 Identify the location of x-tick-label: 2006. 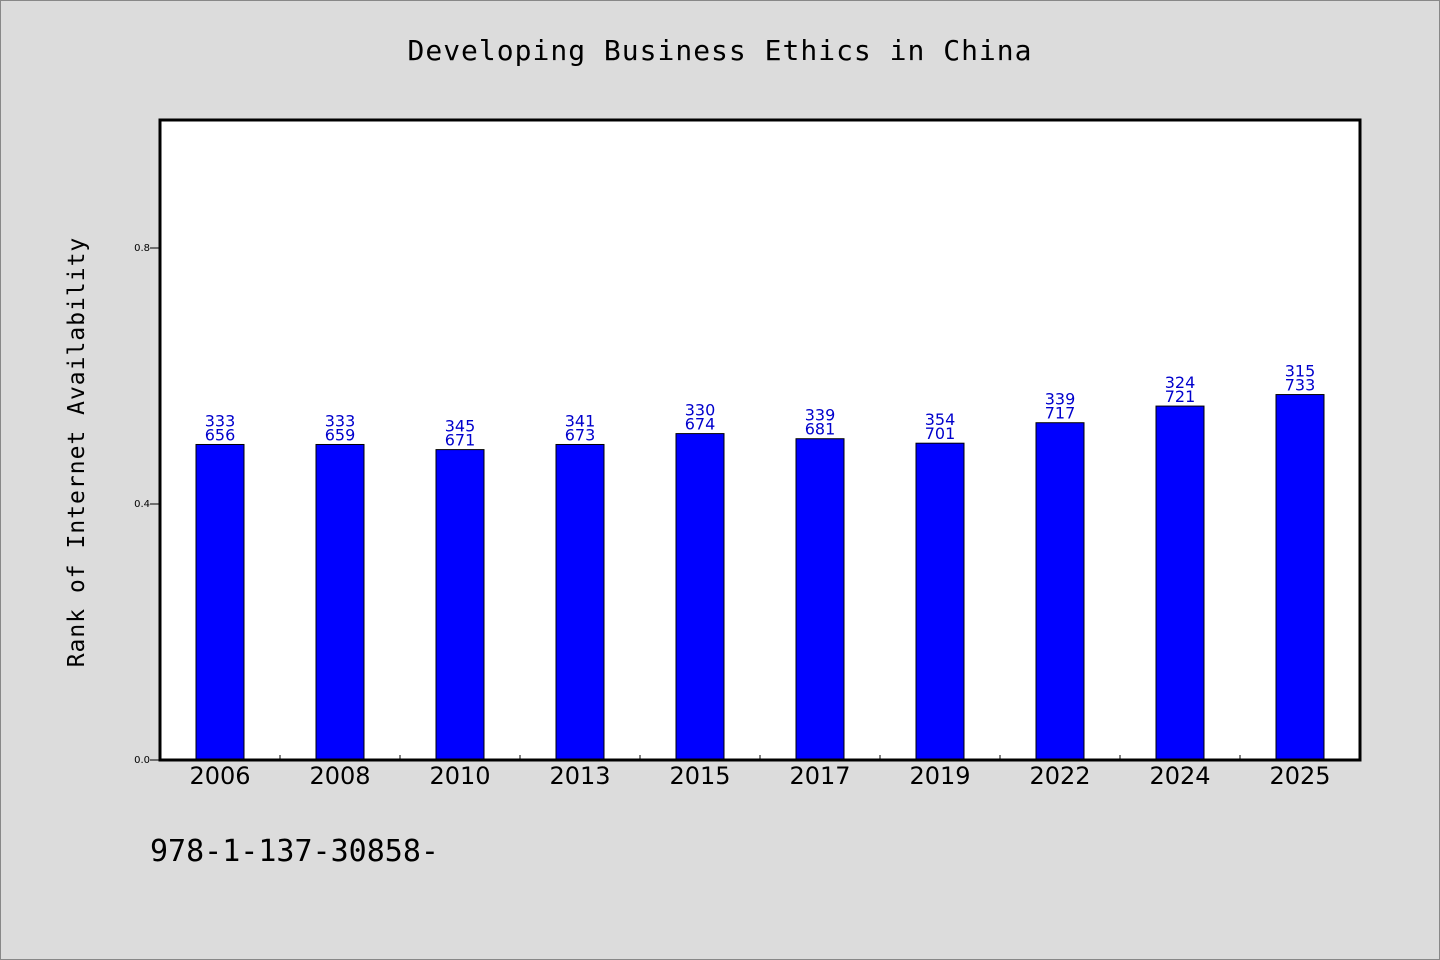
(219, 776).